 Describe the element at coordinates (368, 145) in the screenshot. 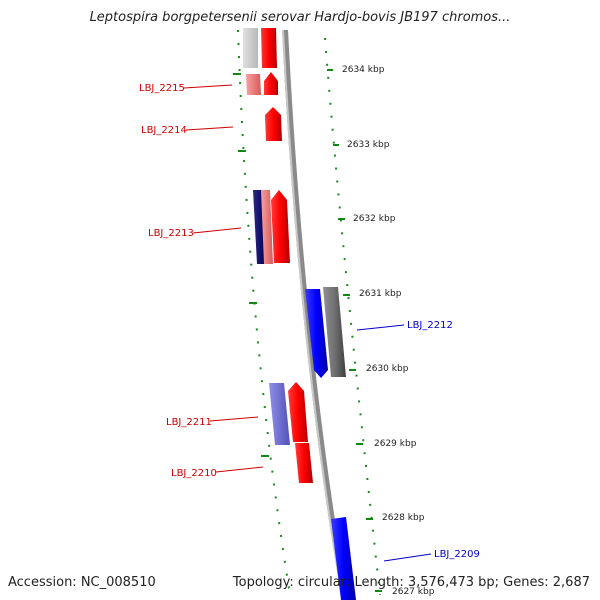

I see `tick-label: 2633 kbp` at that location.